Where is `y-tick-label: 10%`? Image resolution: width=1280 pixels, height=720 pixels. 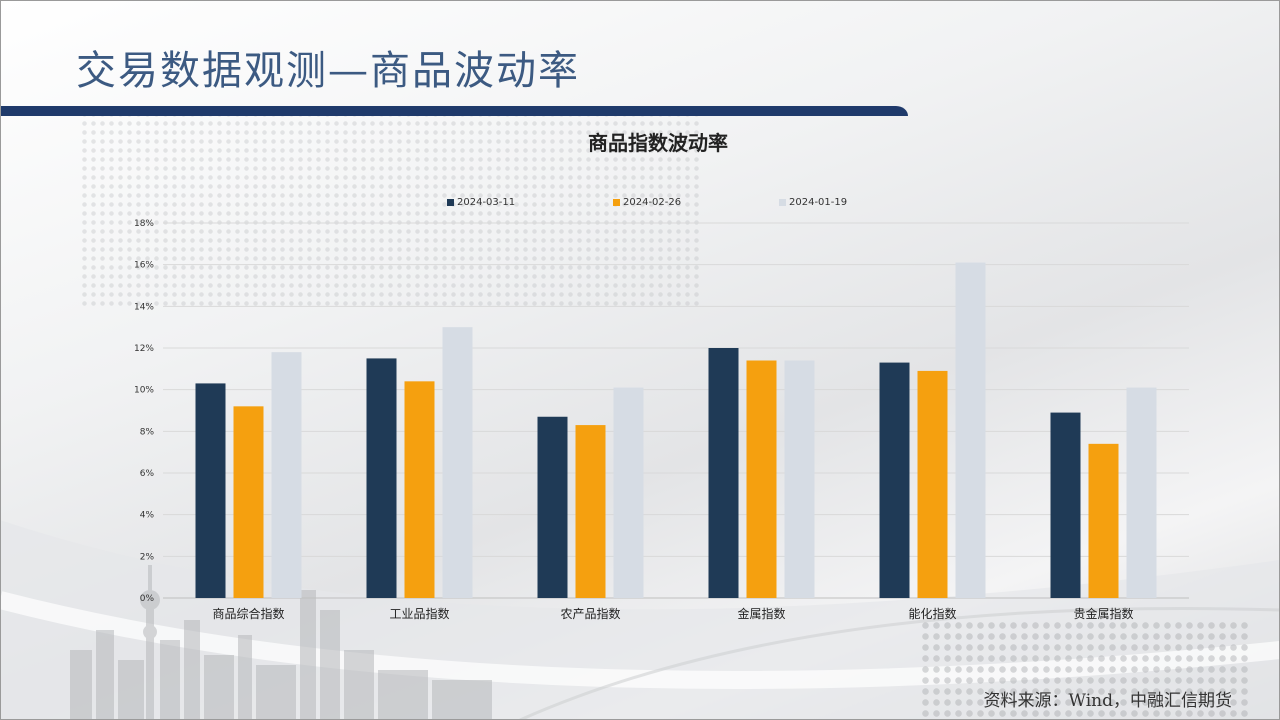
y-tick-label: 10% is located at coordinates (144, 391).